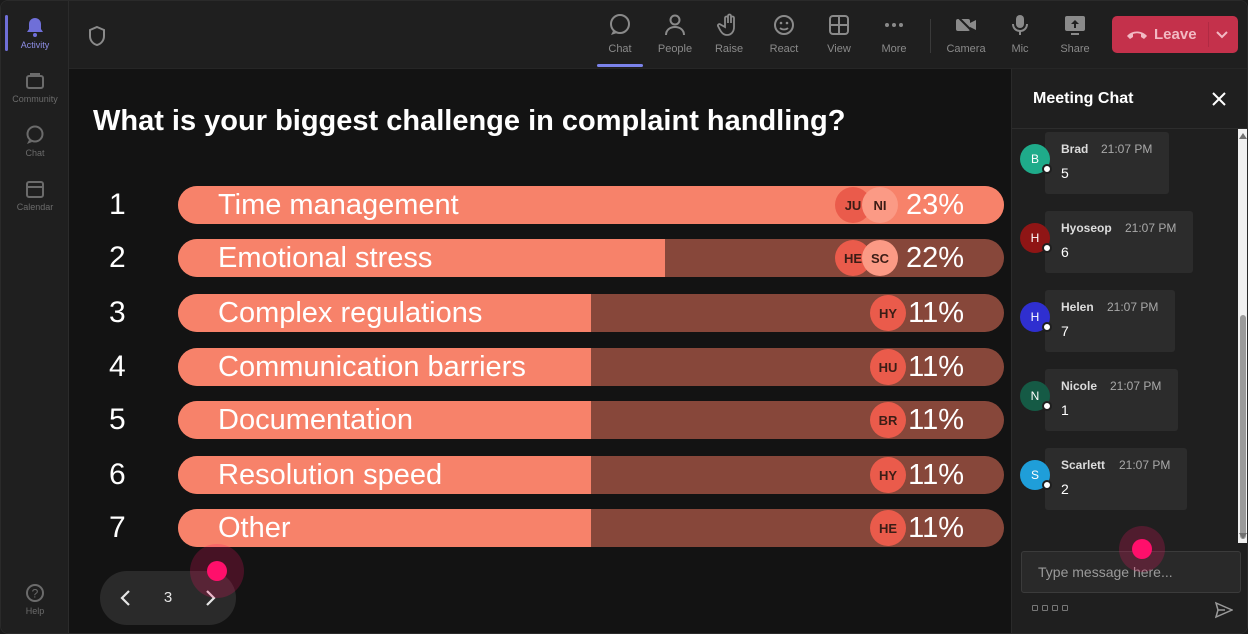  I want to click on scroll-thumb, so click(1243, 427).